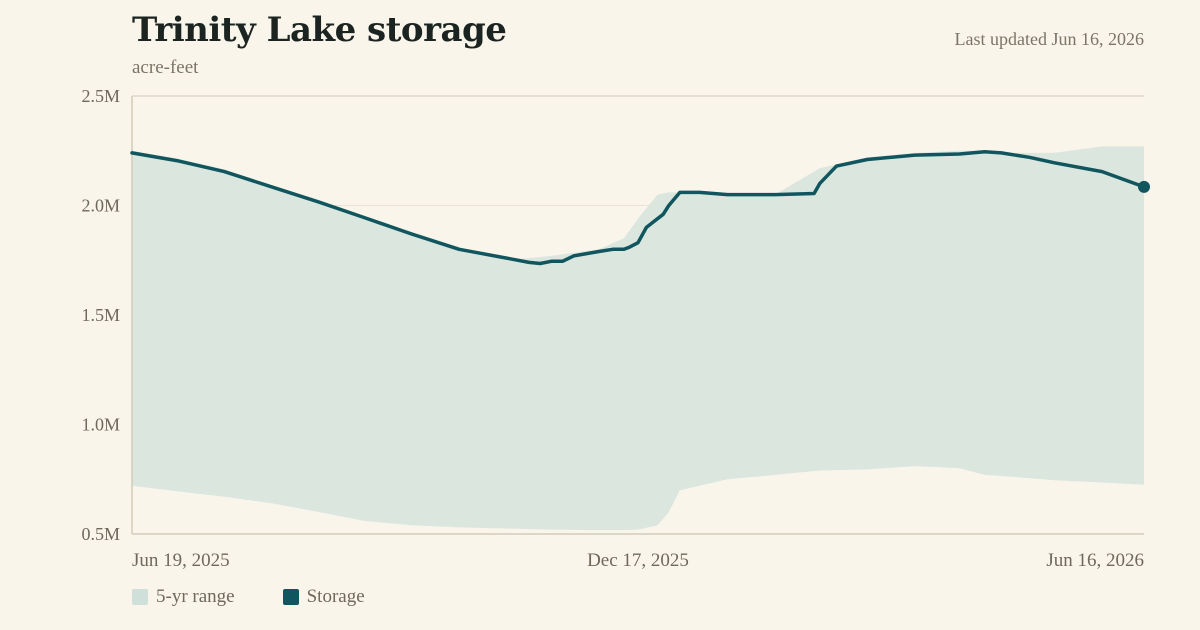 The height and width of the screenshot is (630, 1200). What do you see at coordinates (140, 597) in the screenshot?
I see `range-swatch` at bounding box center [140, 597].